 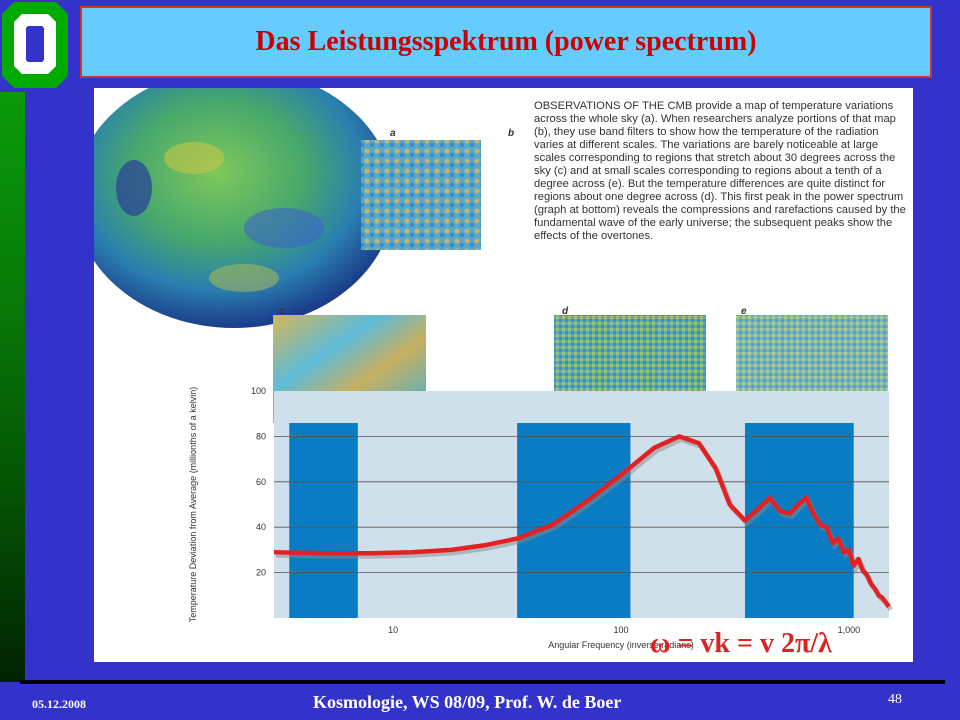 I want to click on panel-label-c: c, so click(x=282, y=311).